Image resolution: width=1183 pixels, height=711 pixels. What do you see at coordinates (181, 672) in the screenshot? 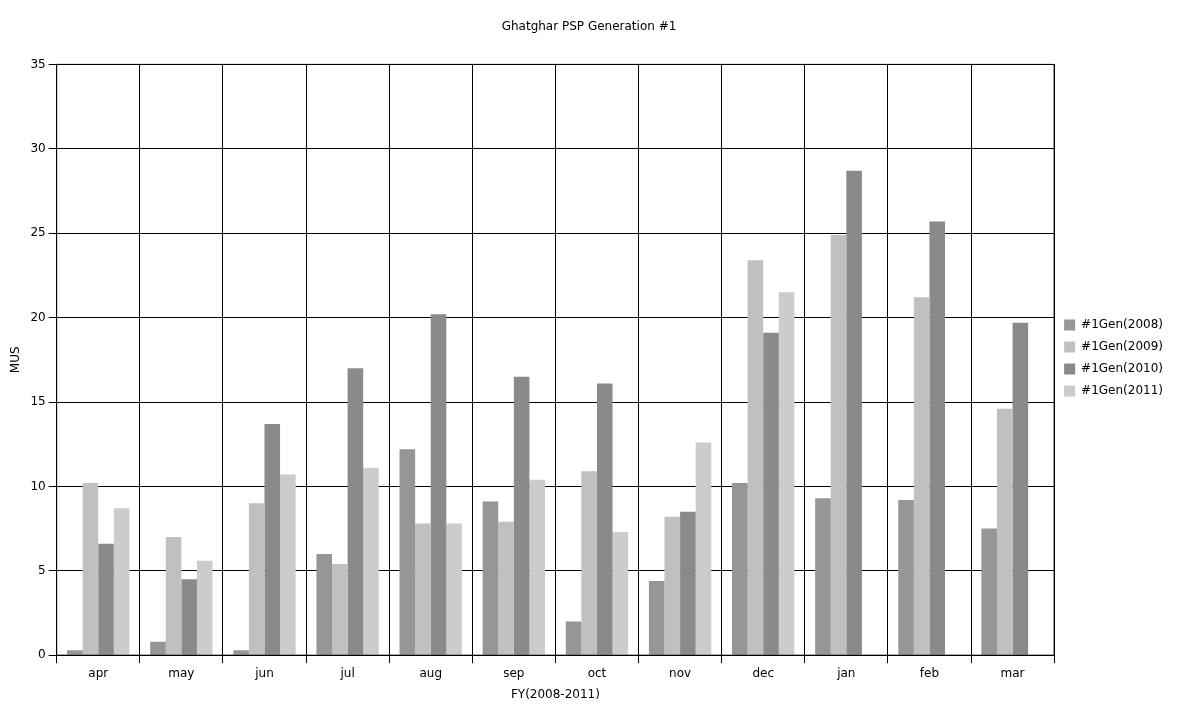
I see `x-tick-label: may` at bounding box center [181, 672].